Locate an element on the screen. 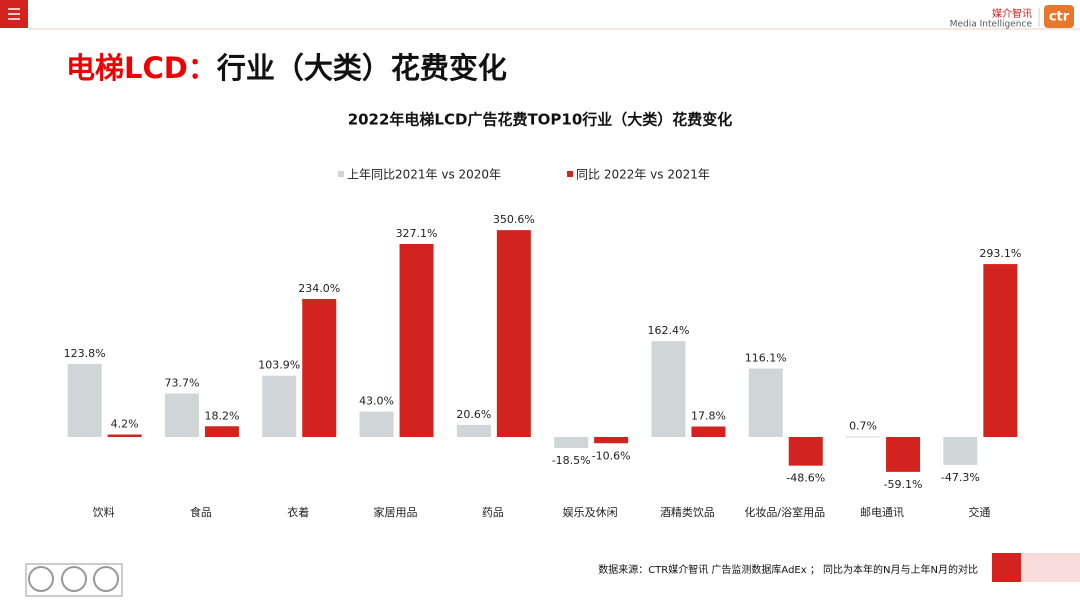  slide-title-accent: 电梯LCD： is located at coordinates (141, 68).